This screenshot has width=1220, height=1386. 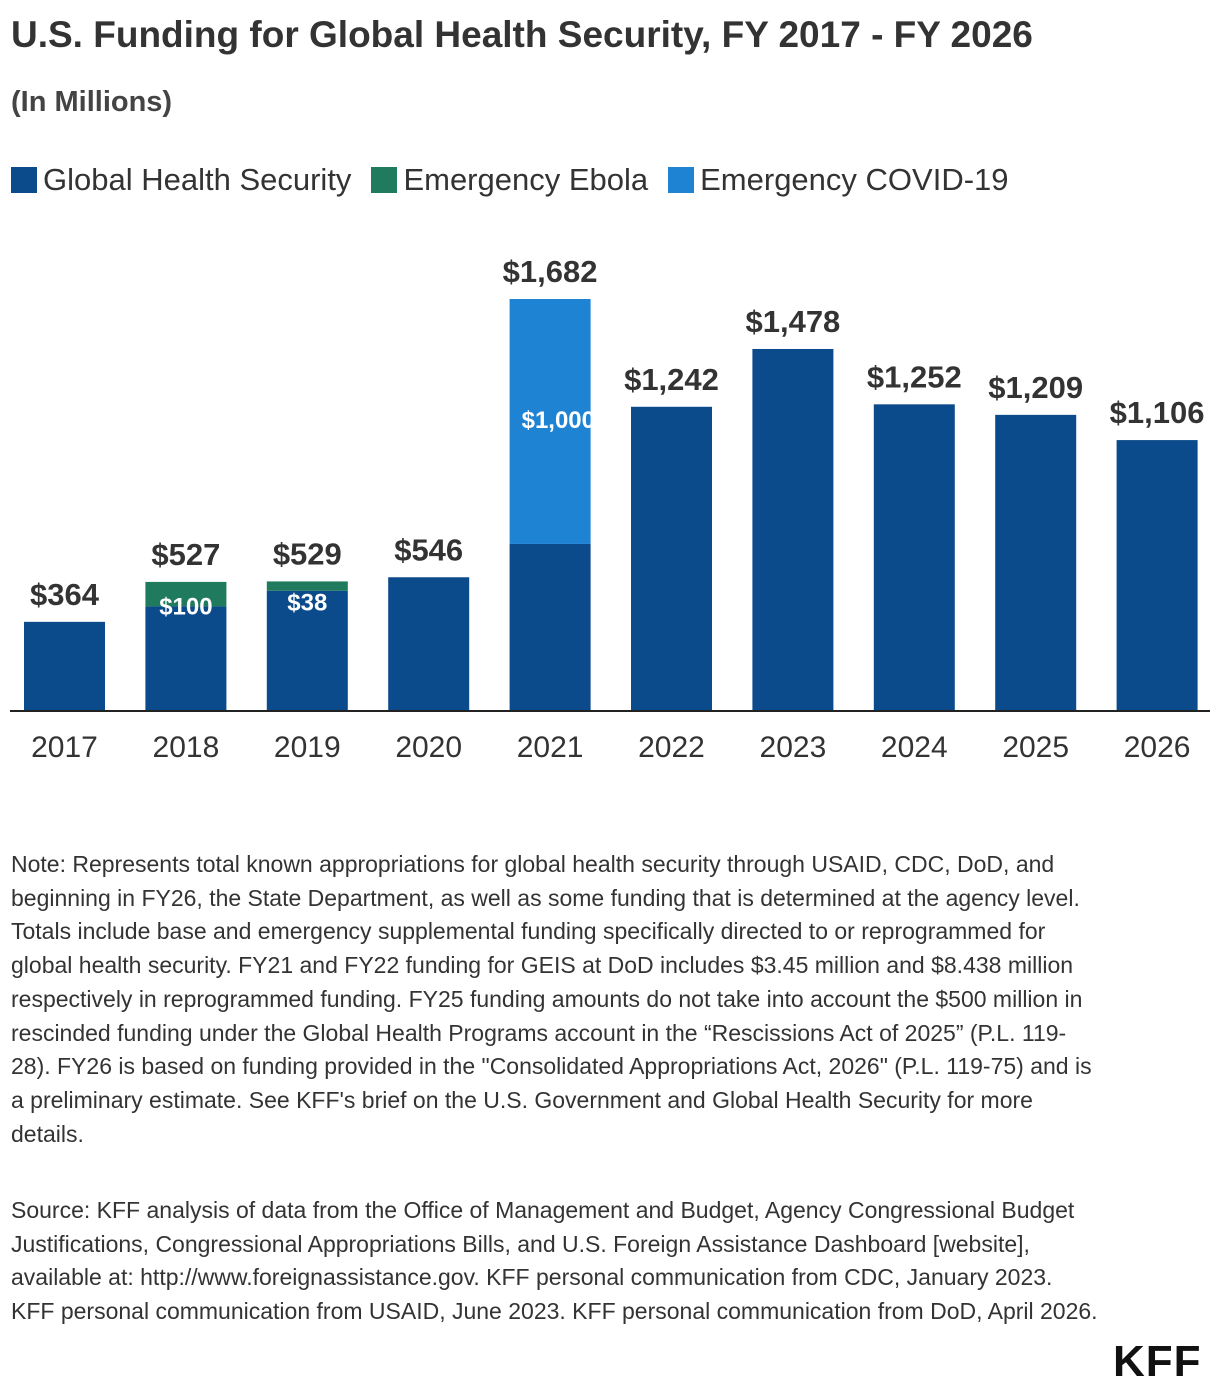 I want to click on total-label-2025: $1,209, so click(x=1035, y=387).